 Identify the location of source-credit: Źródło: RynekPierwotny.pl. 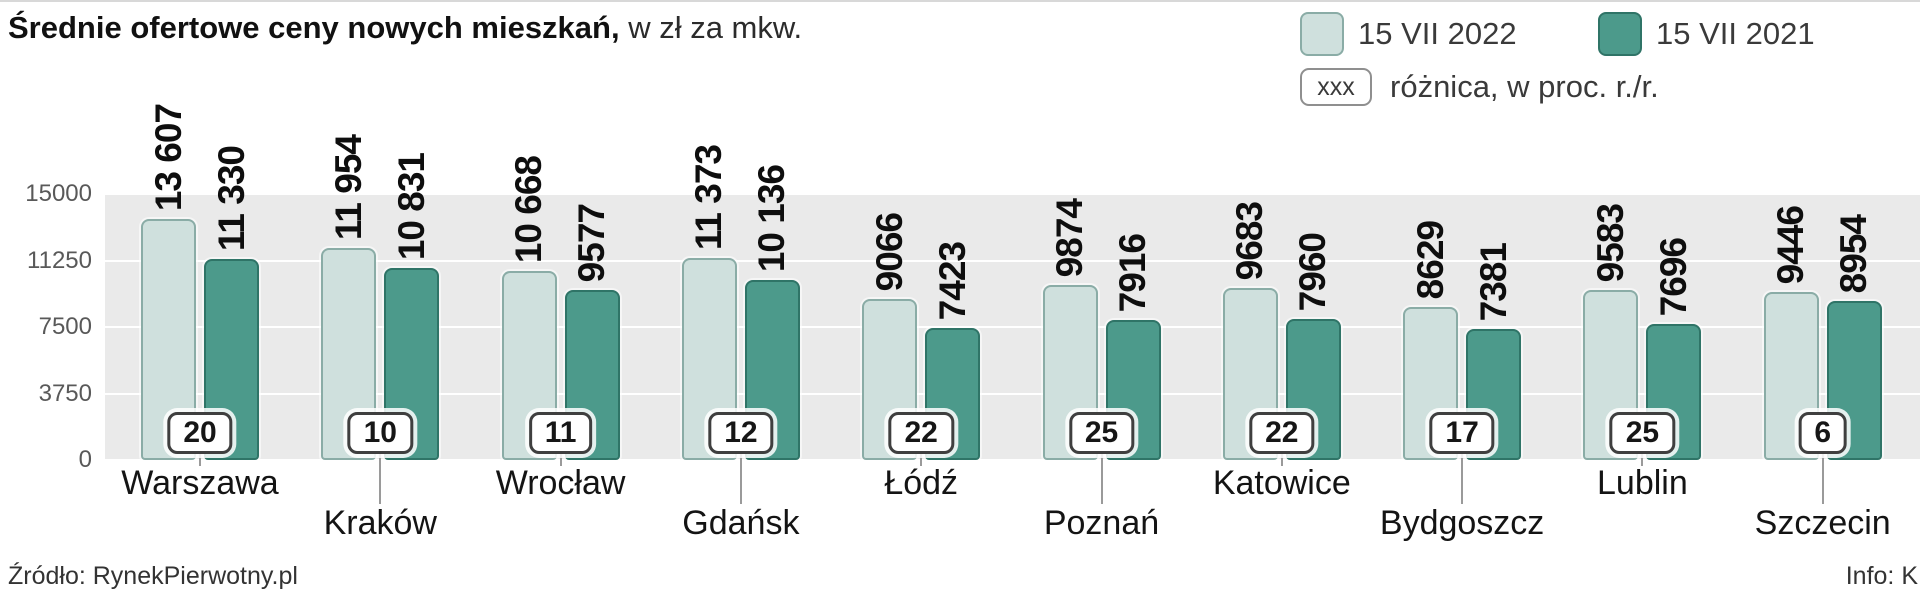
(153, 576).